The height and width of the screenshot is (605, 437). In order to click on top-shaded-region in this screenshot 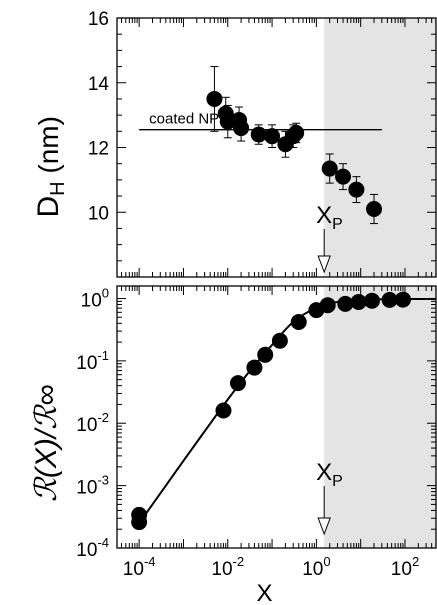, I will do `click(380, 147)`.